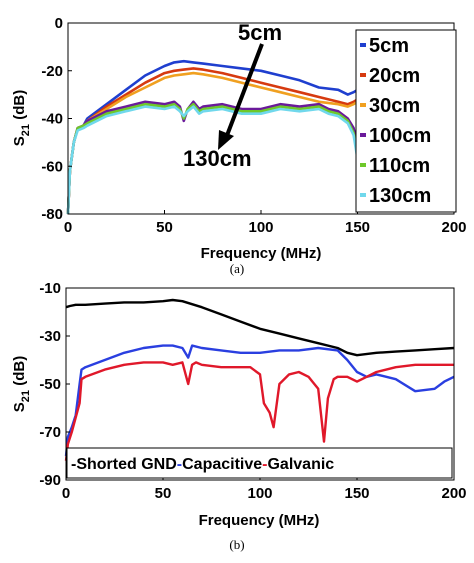 This screenshot has height=563, width=474. What do you see at coordinates (126, 464) in the screenshot?
I see `legend-b-label-shorted-gnd: Shorted GND` at bounding box center [126, 464].